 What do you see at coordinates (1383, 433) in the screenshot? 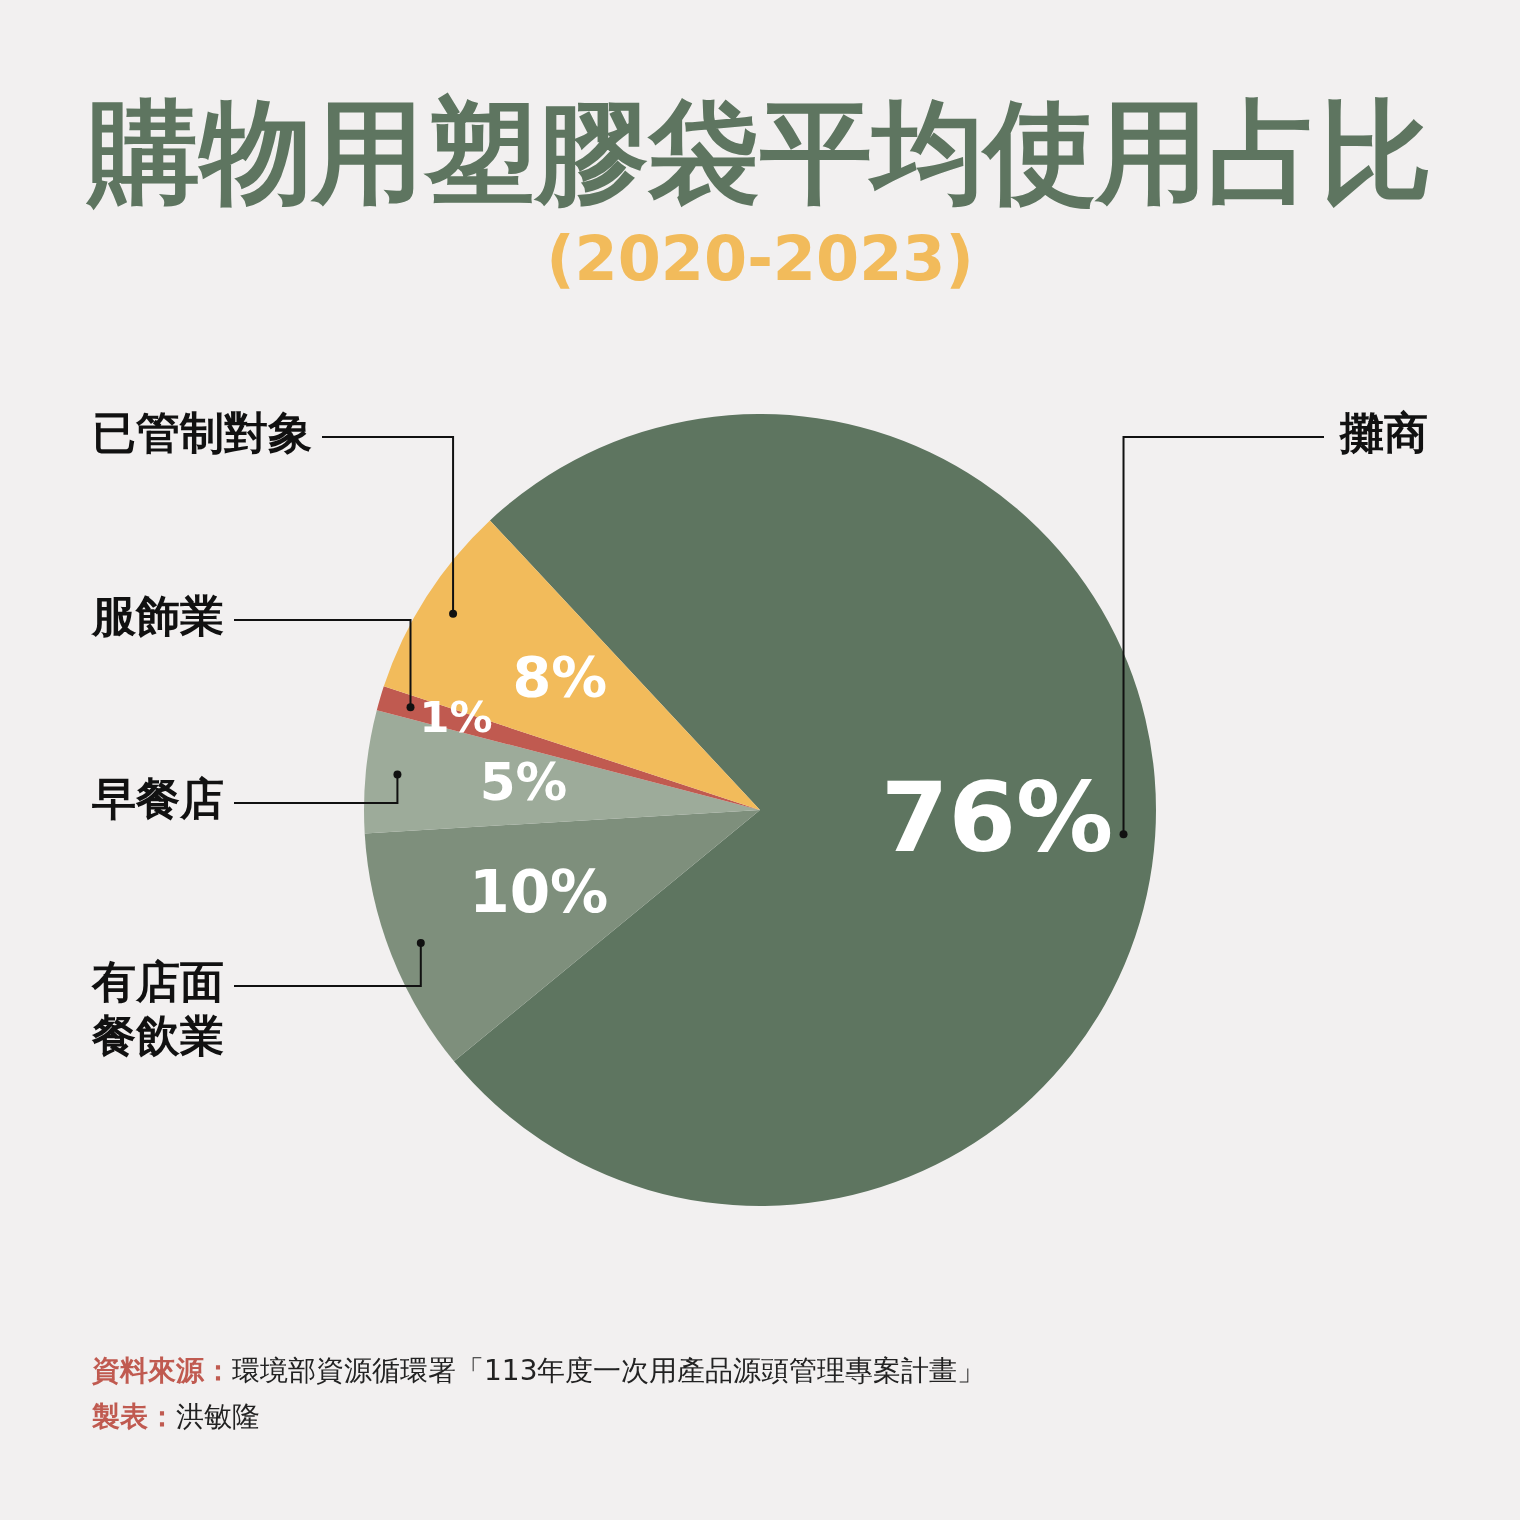
I see `slice-label: 攤商` at bounding box center [1383, 433].